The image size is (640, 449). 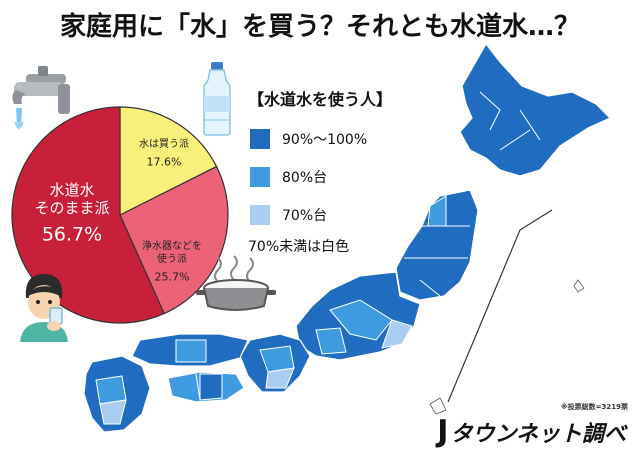 I want to click on slice-value: 25.7%, so click(x=172, y=277).